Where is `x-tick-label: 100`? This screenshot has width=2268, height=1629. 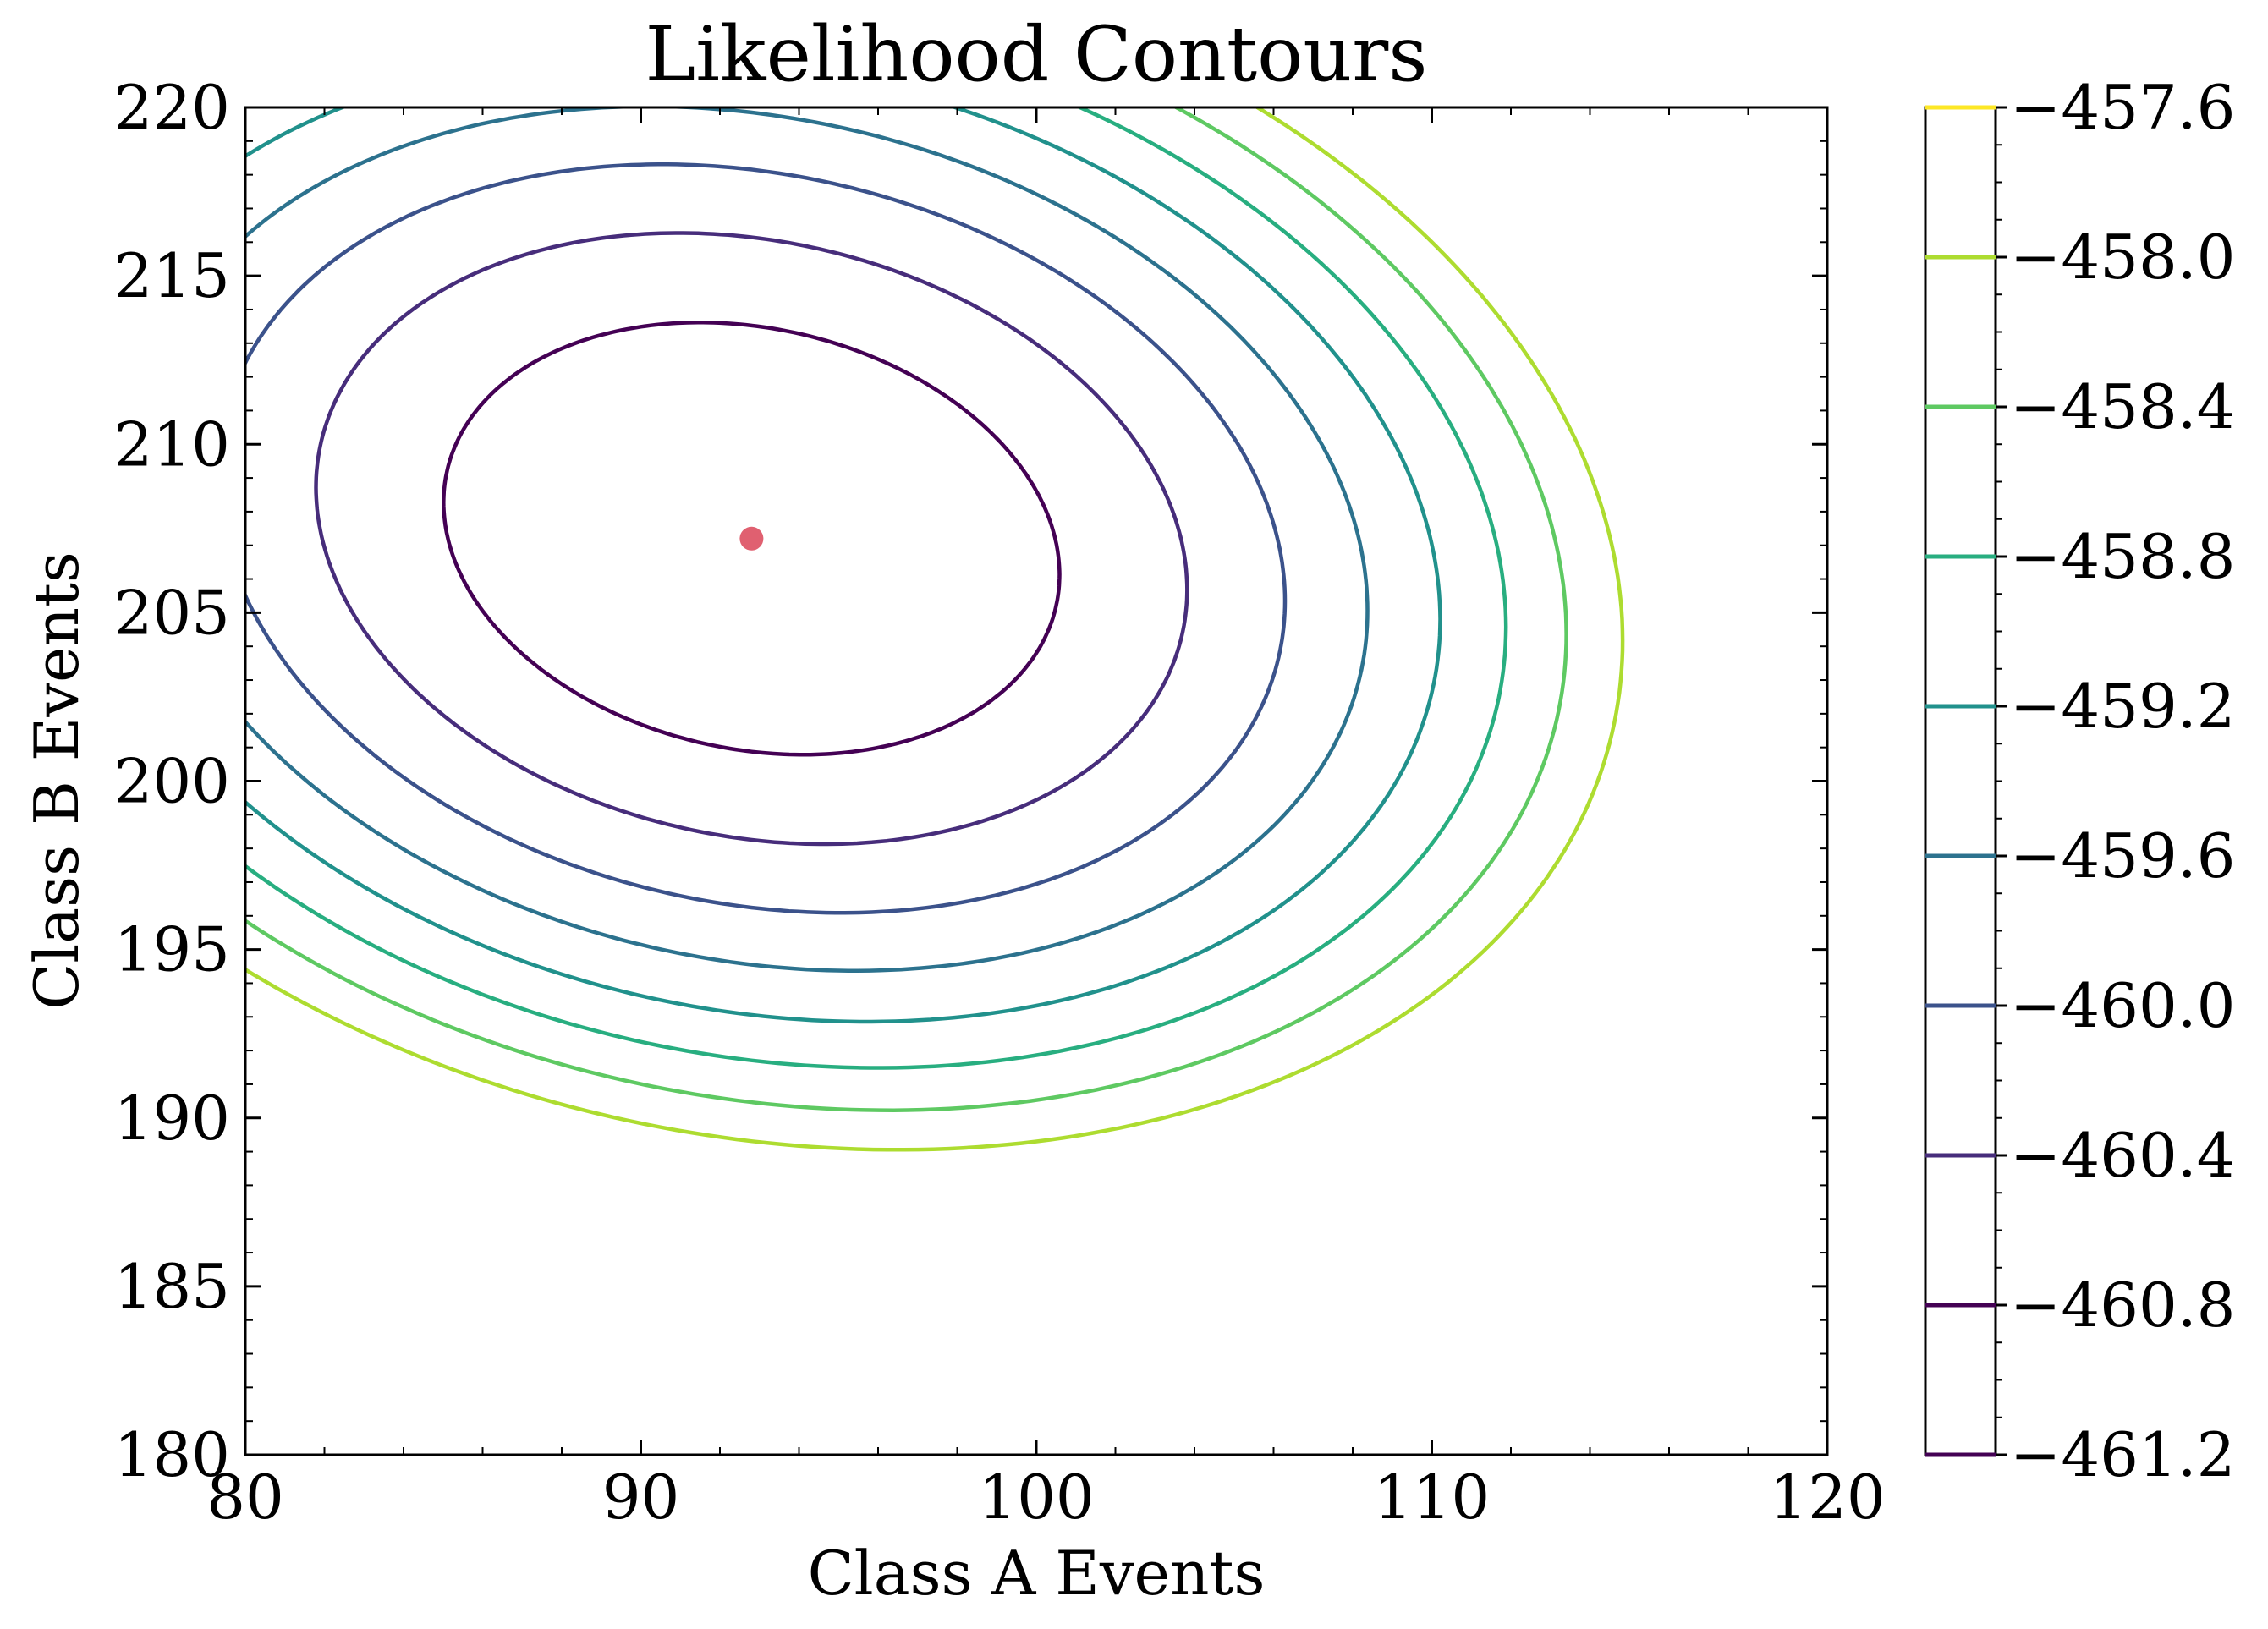
x-tick-label: 100 is located at coordinates (1036, 1497).